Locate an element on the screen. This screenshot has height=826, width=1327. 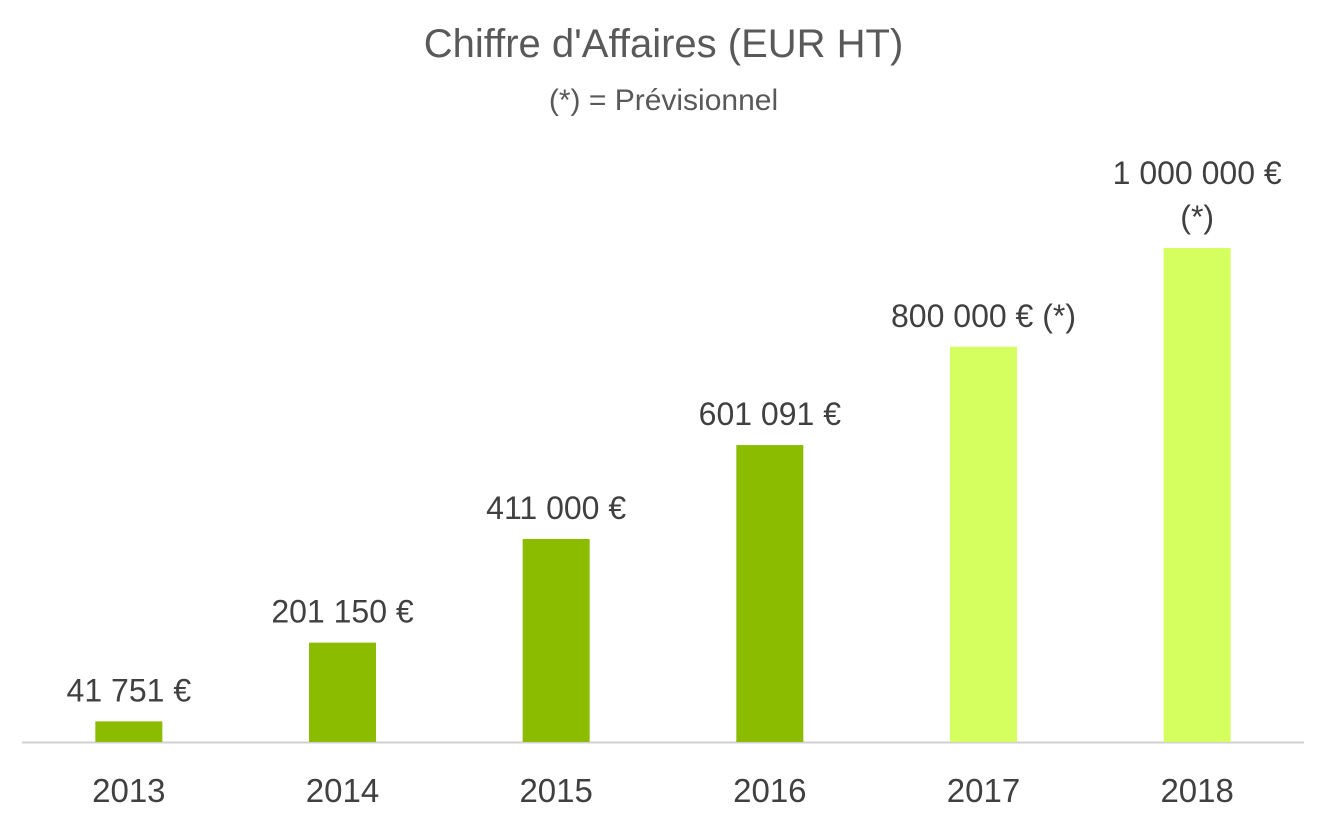
data-label-2016: 601 091 € is located at coordinates (770, 414).